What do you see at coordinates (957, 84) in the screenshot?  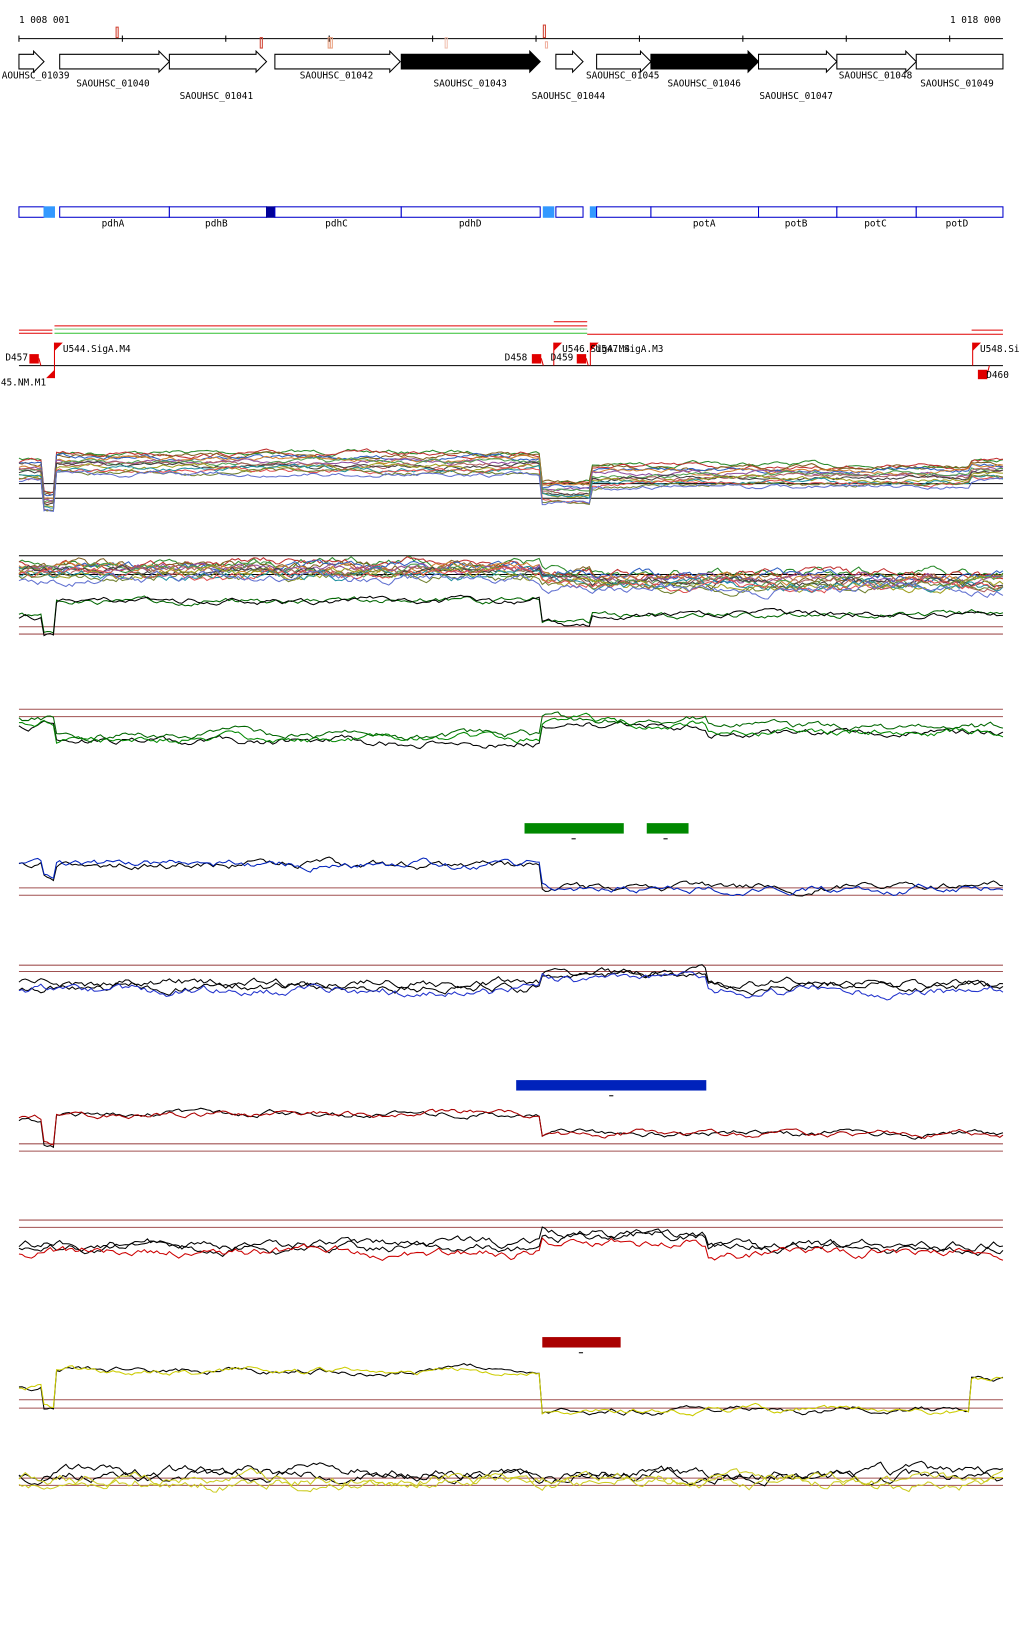 I see `gene-label: SAOUHSC_01049` at bounding box center [957, 84].